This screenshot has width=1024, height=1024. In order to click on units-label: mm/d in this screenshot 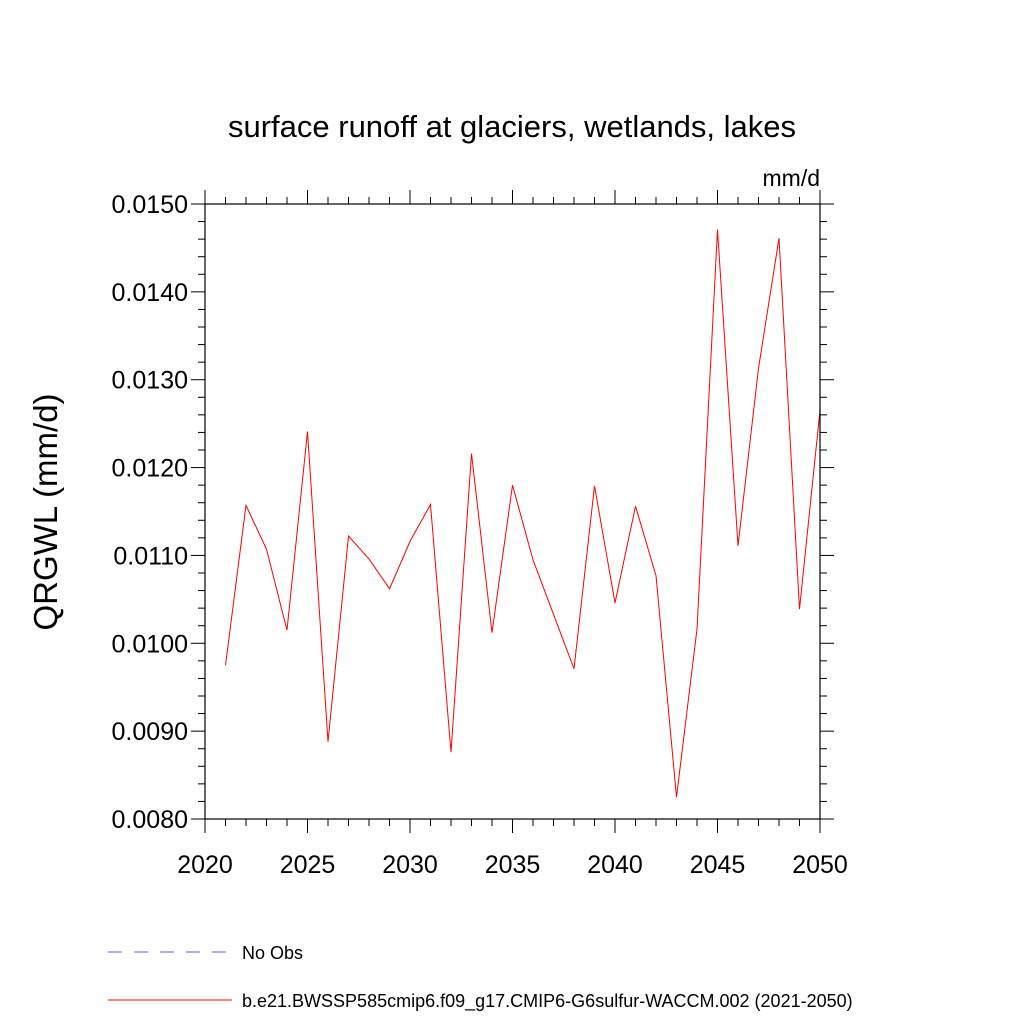, I will do `click(792, 178)`.